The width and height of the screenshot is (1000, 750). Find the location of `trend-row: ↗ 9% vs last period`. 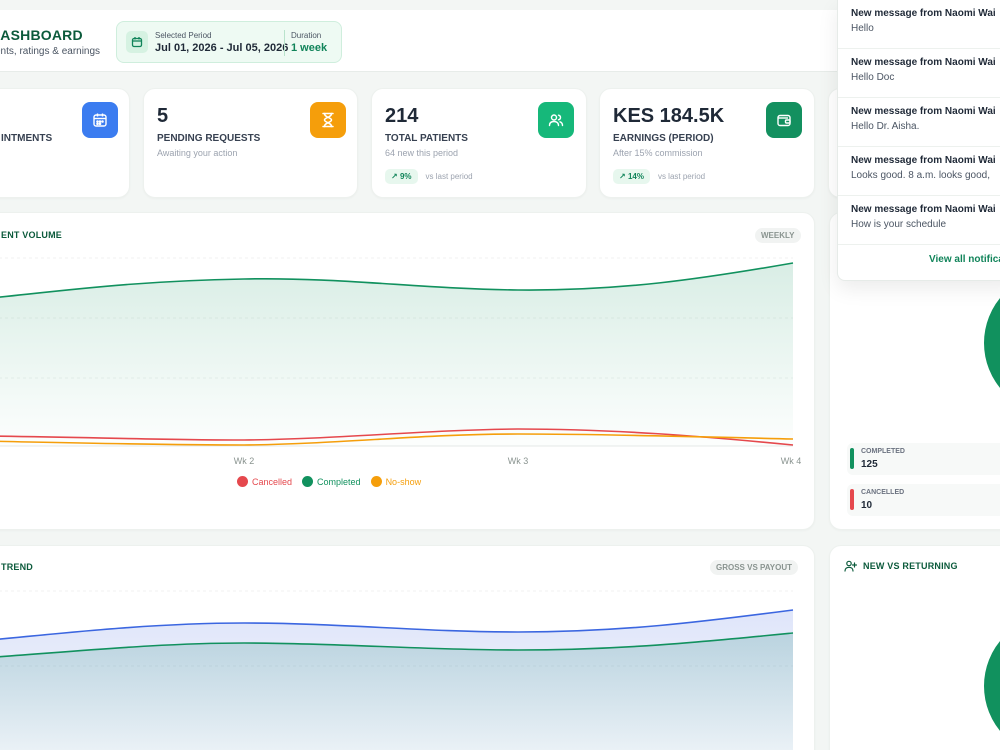

trend-row: ↗ 9% vs last period is located at coordinates (429, 176).